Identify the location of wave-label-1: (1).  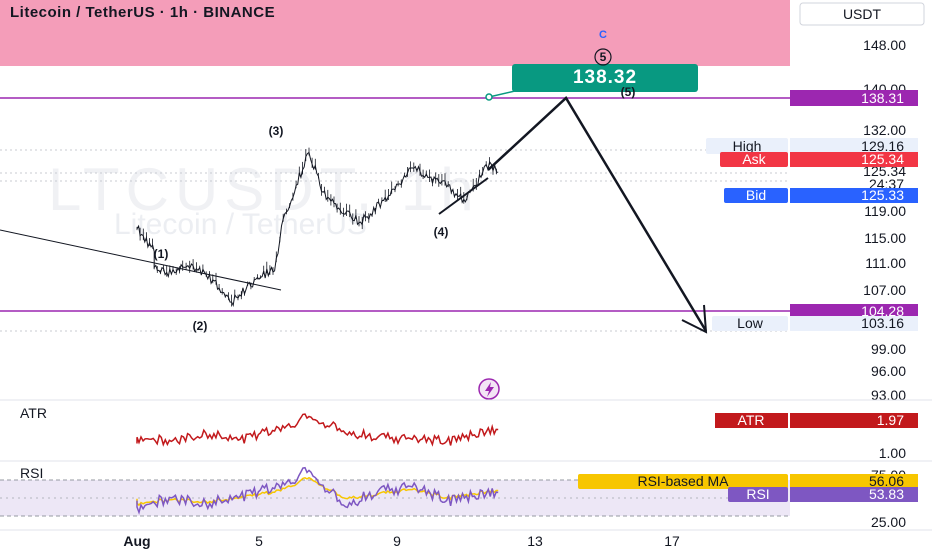
(161, 254).